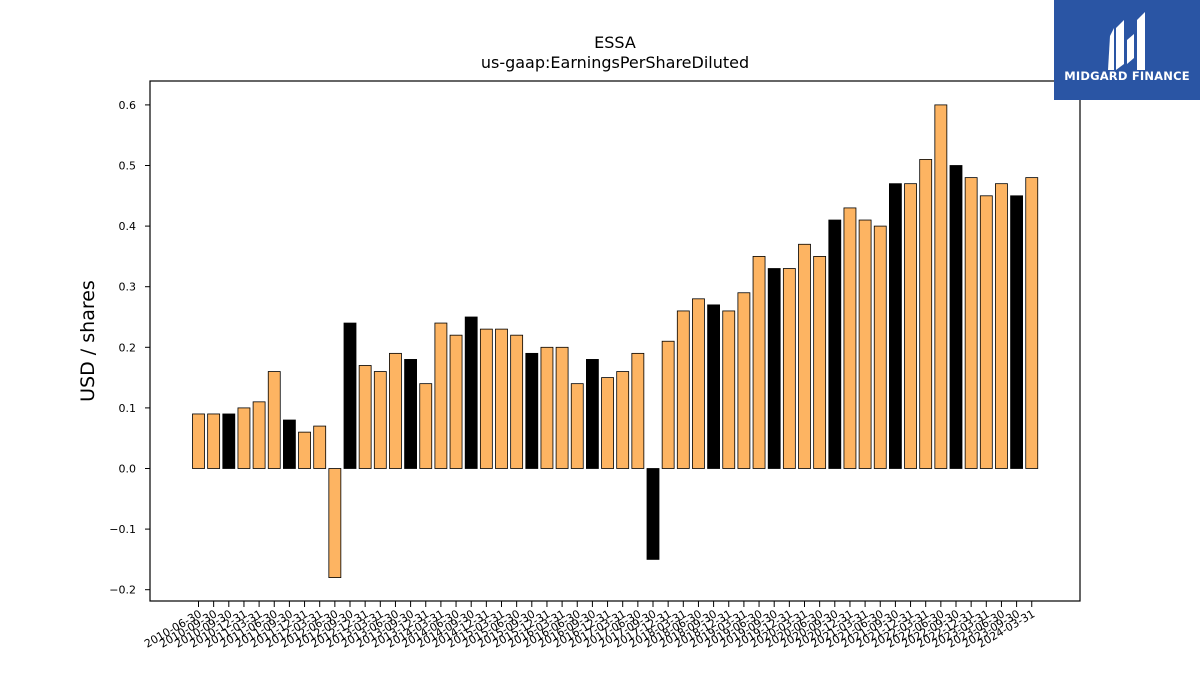 The image size is (1200, 675). What do you see at coordinates (1126, 41) in the screenshot?
I see `brand-mark-icon` at bounding box center [1126, 41].